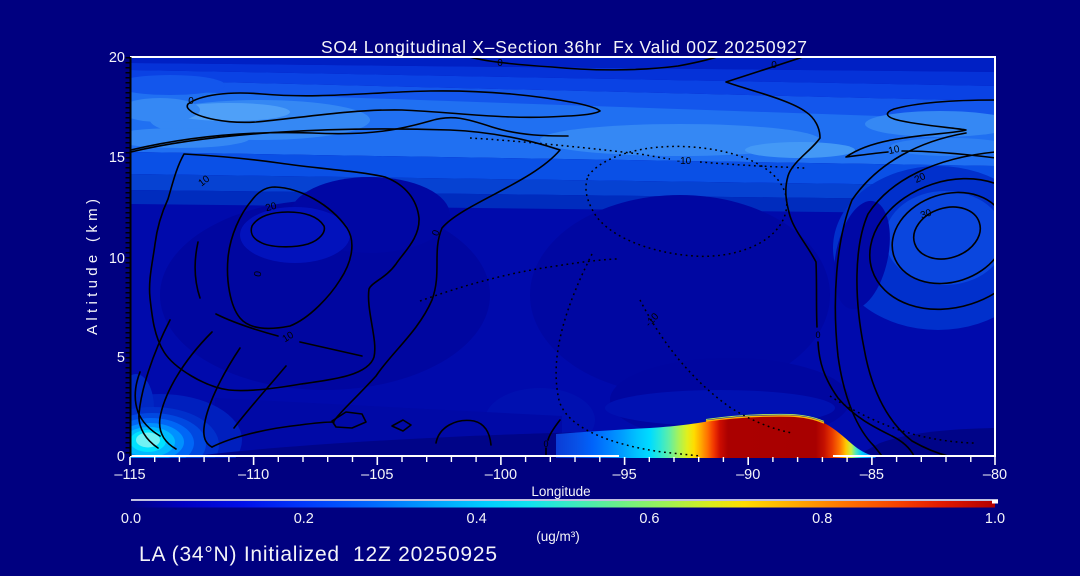  What do you see at coordinates (748, 475) in the screenshot?
I see `svg-text: –90` at bounding box center [748, 475].